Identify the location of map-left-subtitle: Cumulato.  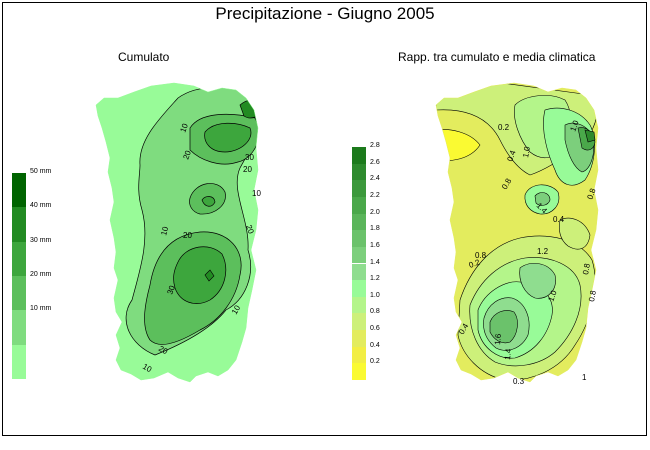
(144, 57).